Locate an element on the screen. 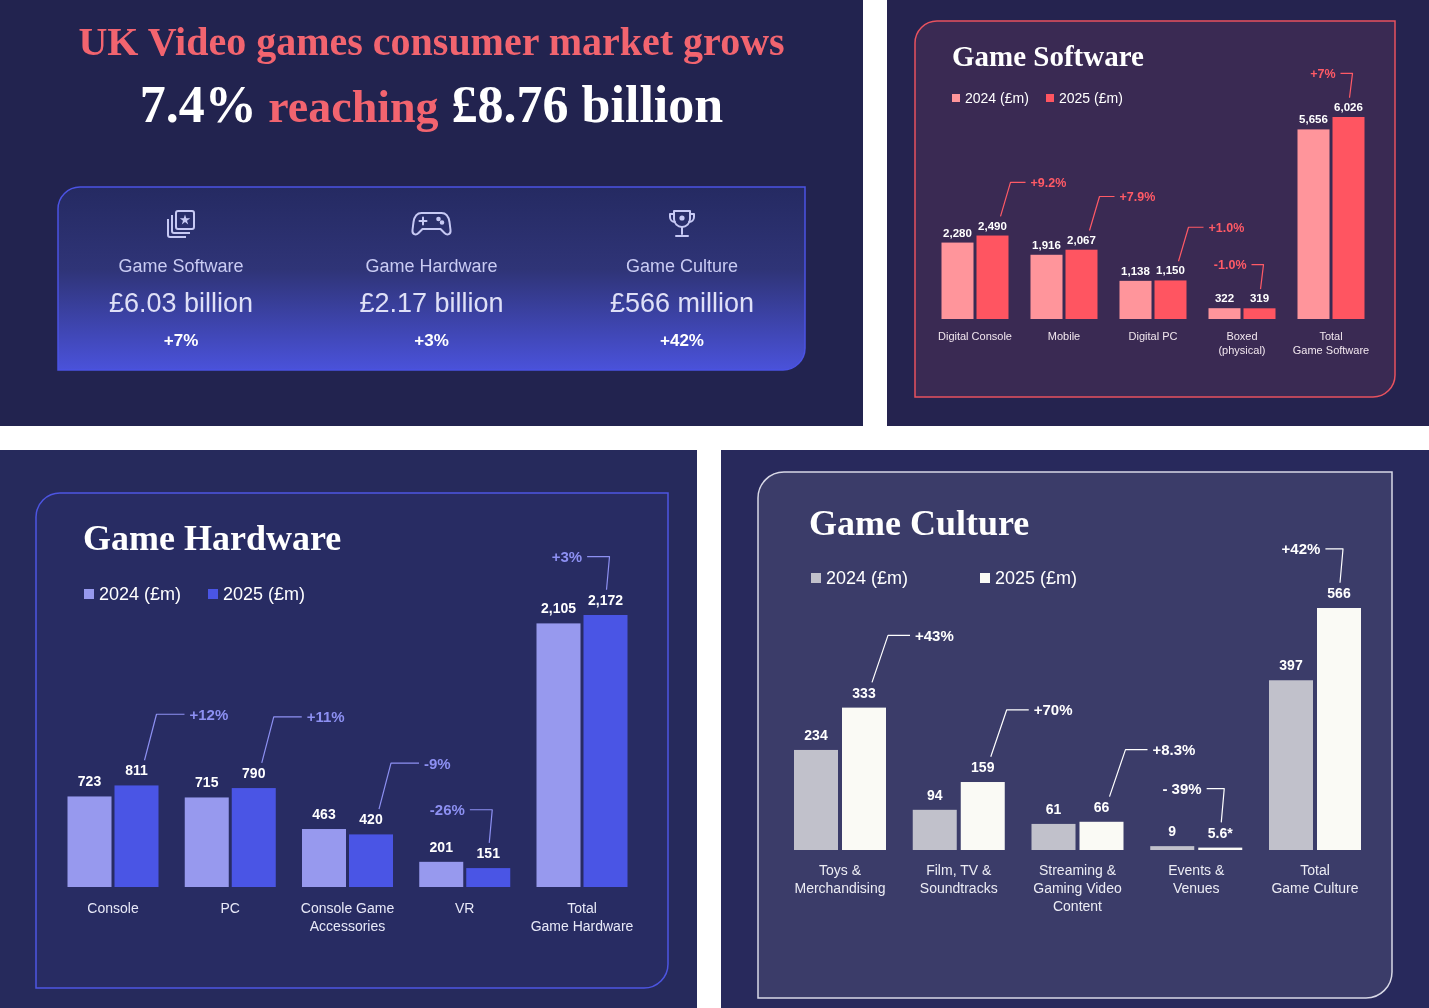 The width and height of the screenshot is (1429, 1008). data-label: 420 is located at coordinates (371, 819).